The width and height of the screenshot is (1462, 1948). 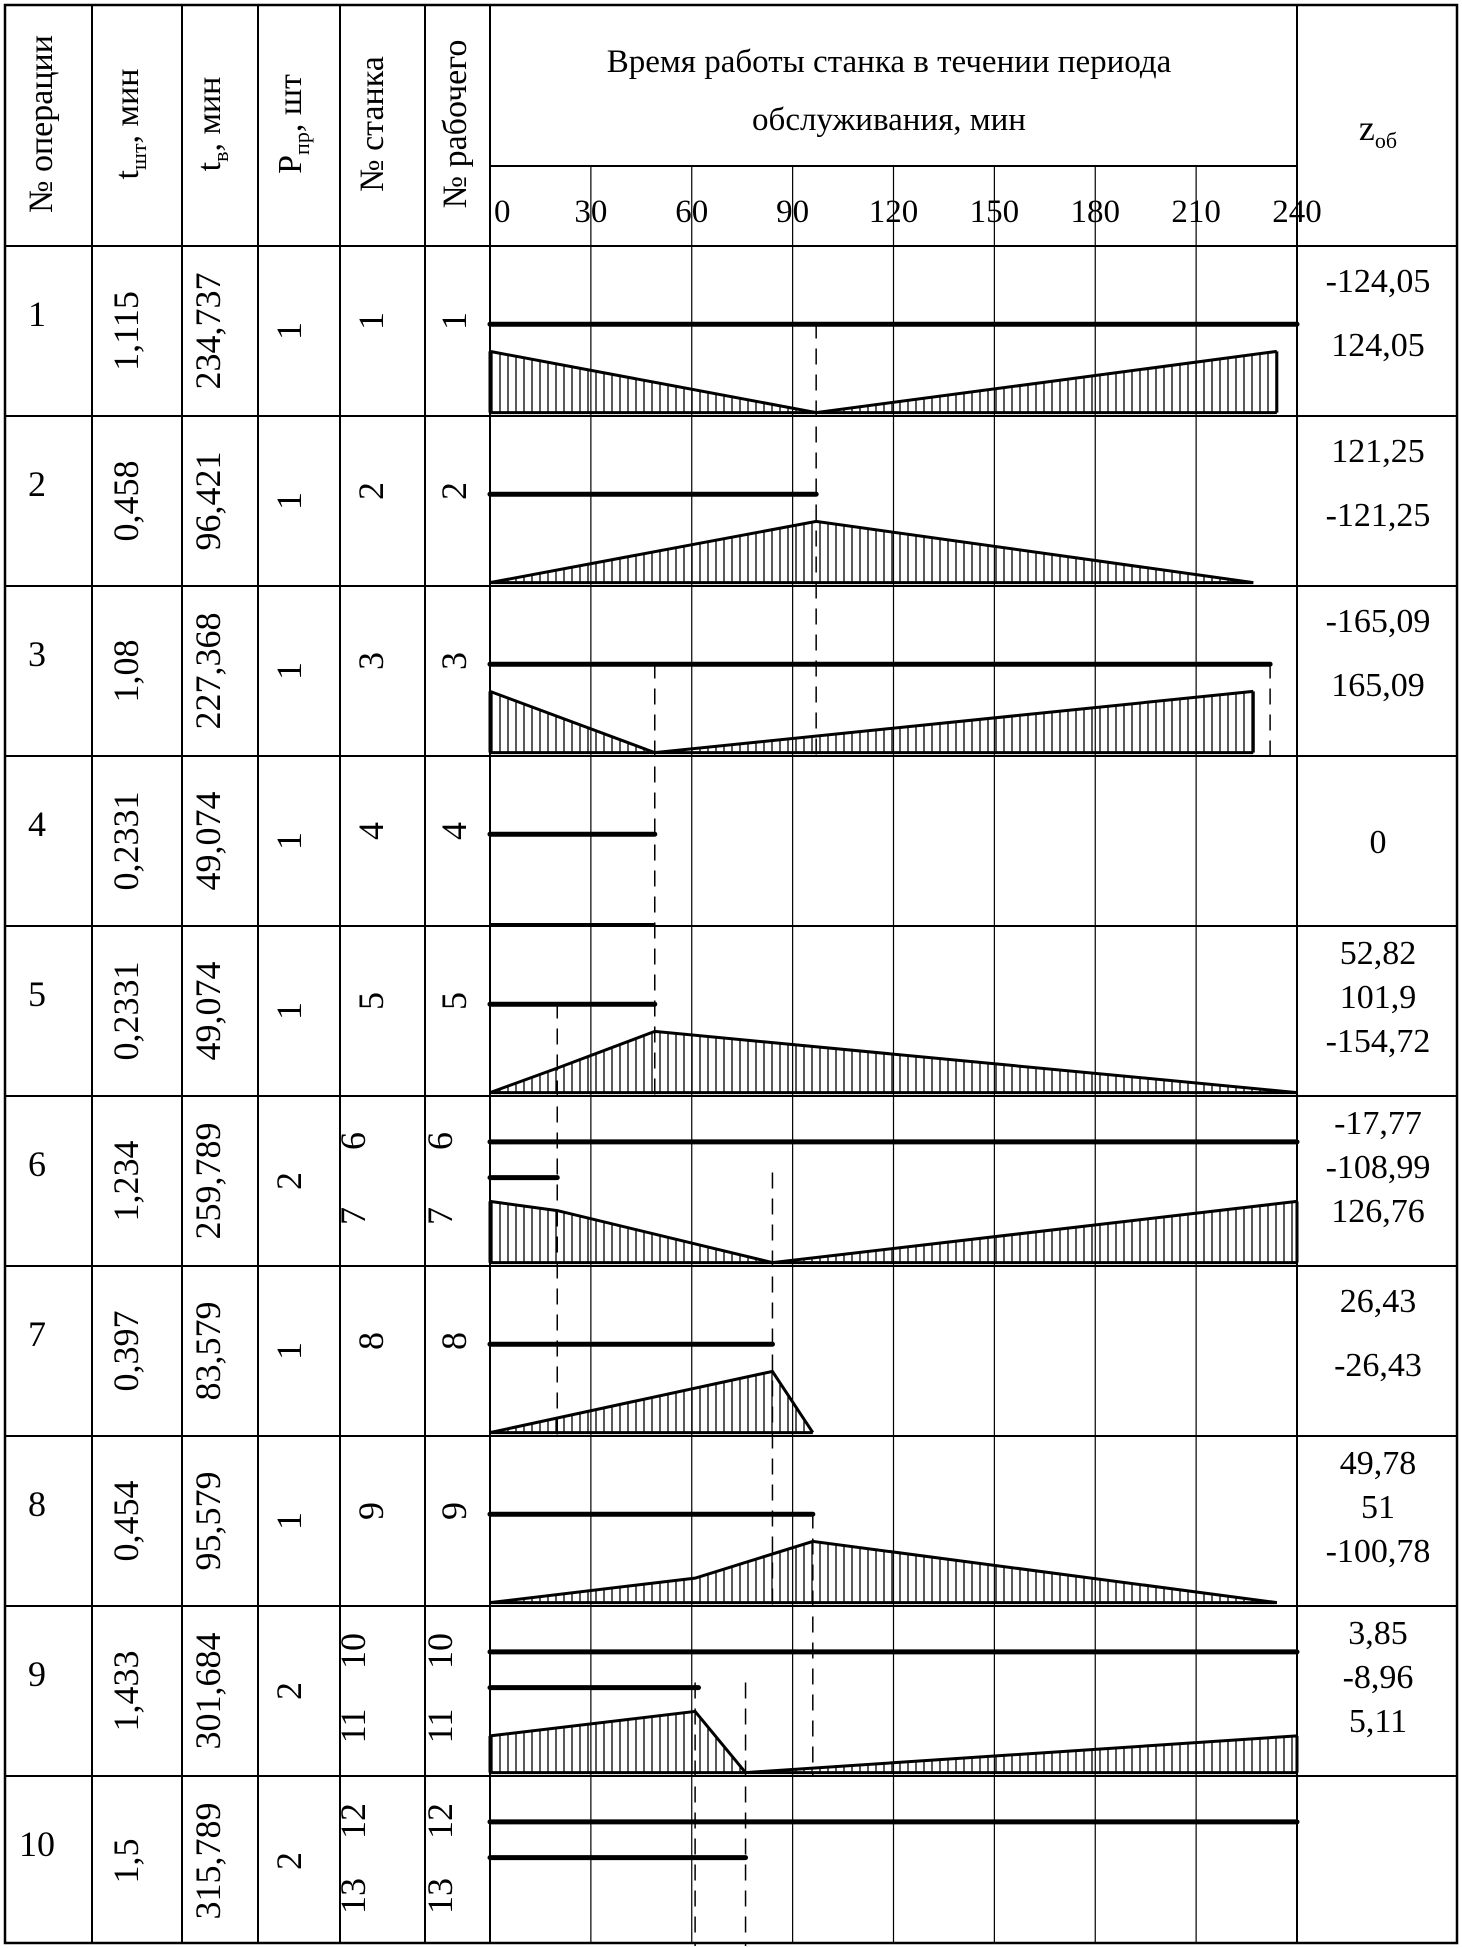 I want to click on t-v-cell: 301,684, so click(x=208, y=1691).